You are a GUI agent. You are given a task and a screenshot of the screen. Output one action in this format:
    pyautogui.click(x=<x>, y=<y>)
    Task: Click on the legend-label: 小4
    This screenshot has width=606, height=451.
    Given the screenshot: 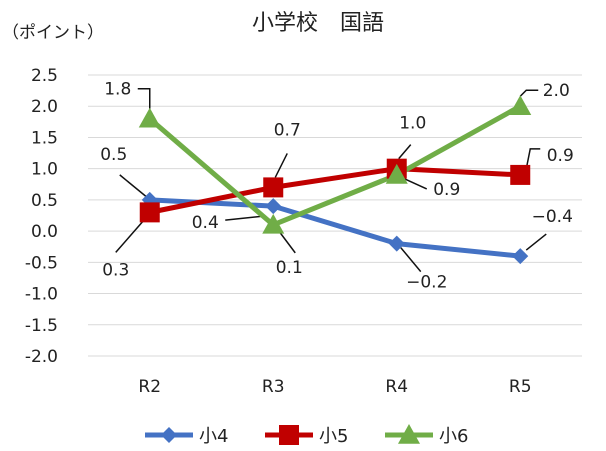 What is the action you would take?
    pyautogui.click(x=213, y=436)
    